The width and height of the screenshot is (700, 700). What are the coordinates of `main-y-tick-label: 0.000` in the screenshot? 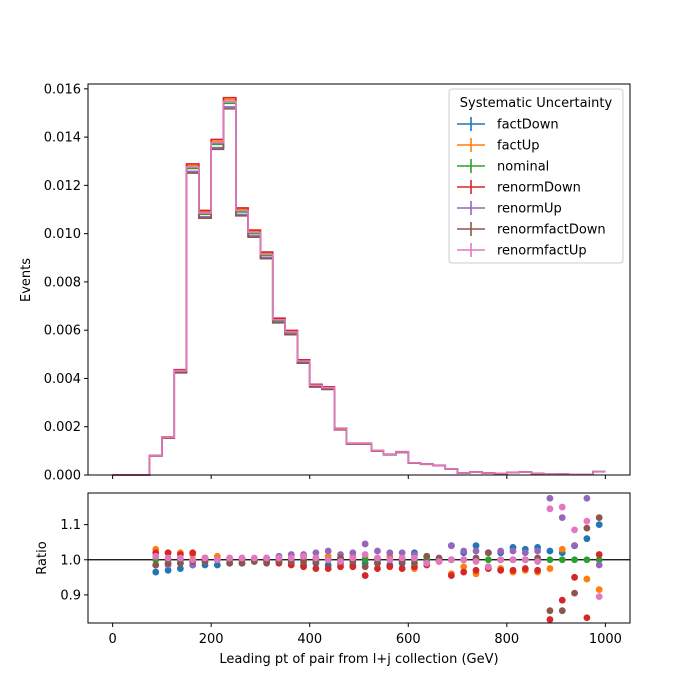 It's located at (62, 476).